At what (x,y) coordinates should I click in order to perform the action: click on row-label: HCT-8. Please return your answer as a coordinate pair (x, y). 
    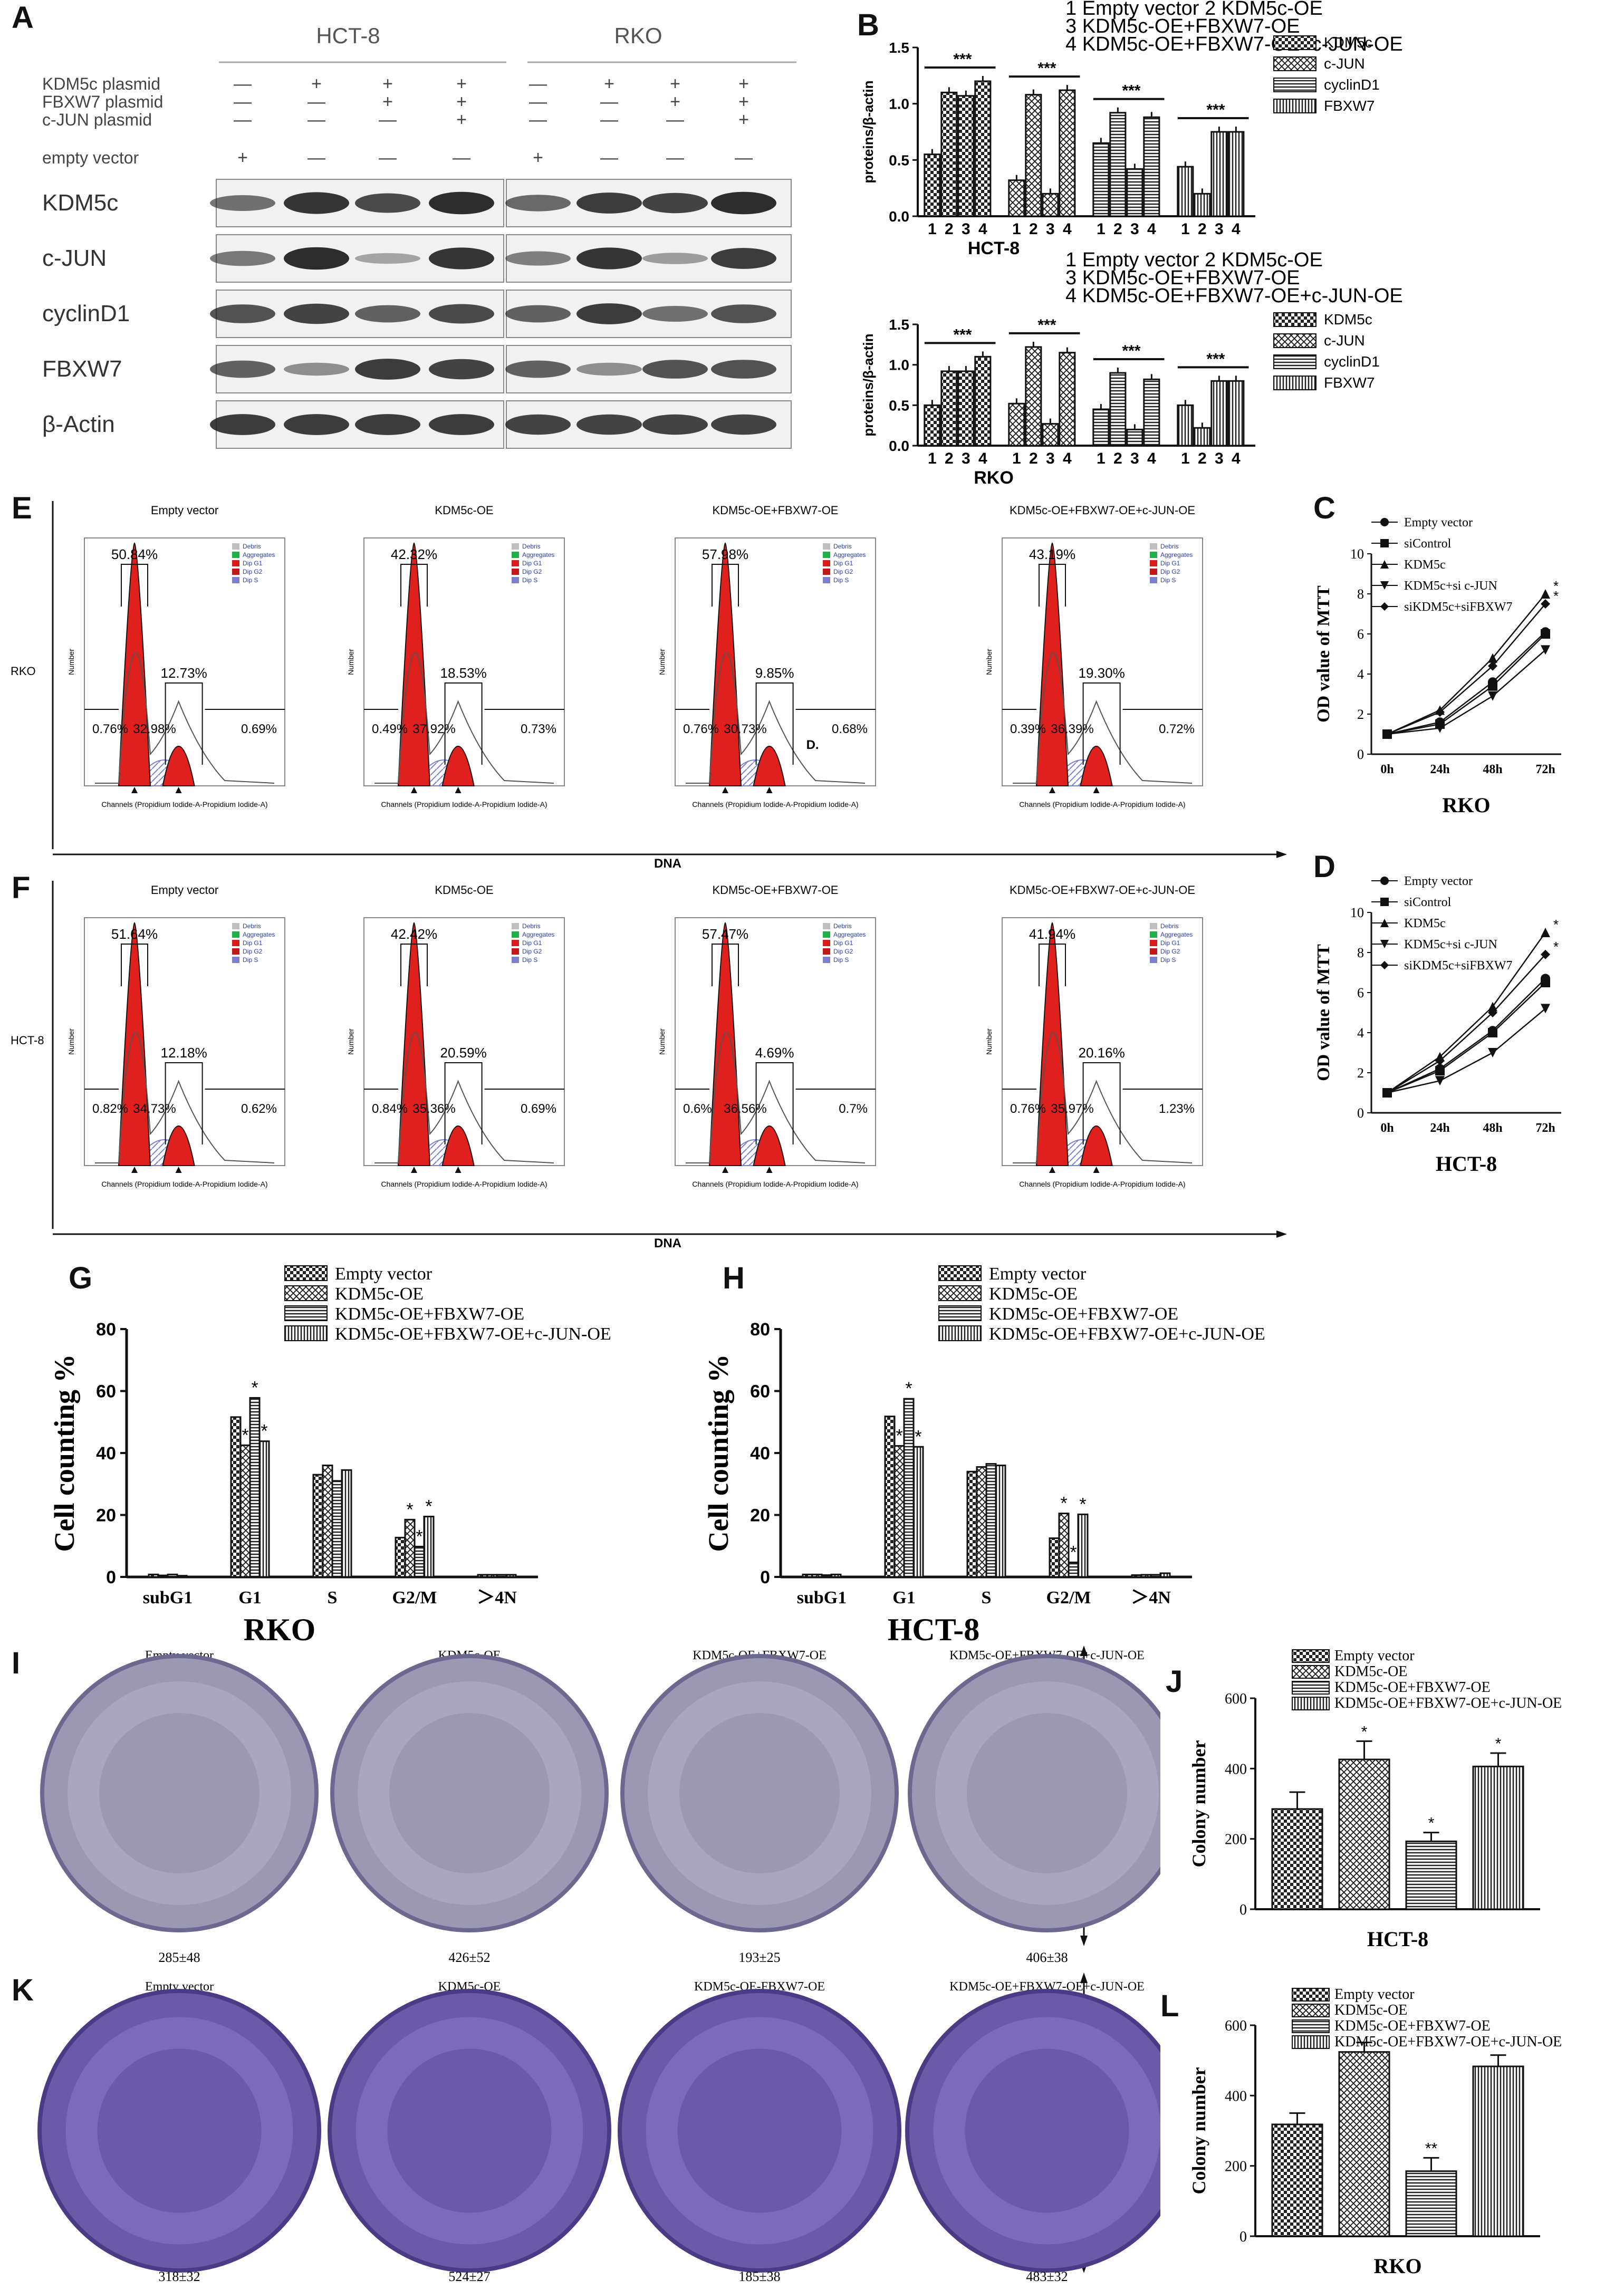
    Looking at the image, I should click on (27, 1040).